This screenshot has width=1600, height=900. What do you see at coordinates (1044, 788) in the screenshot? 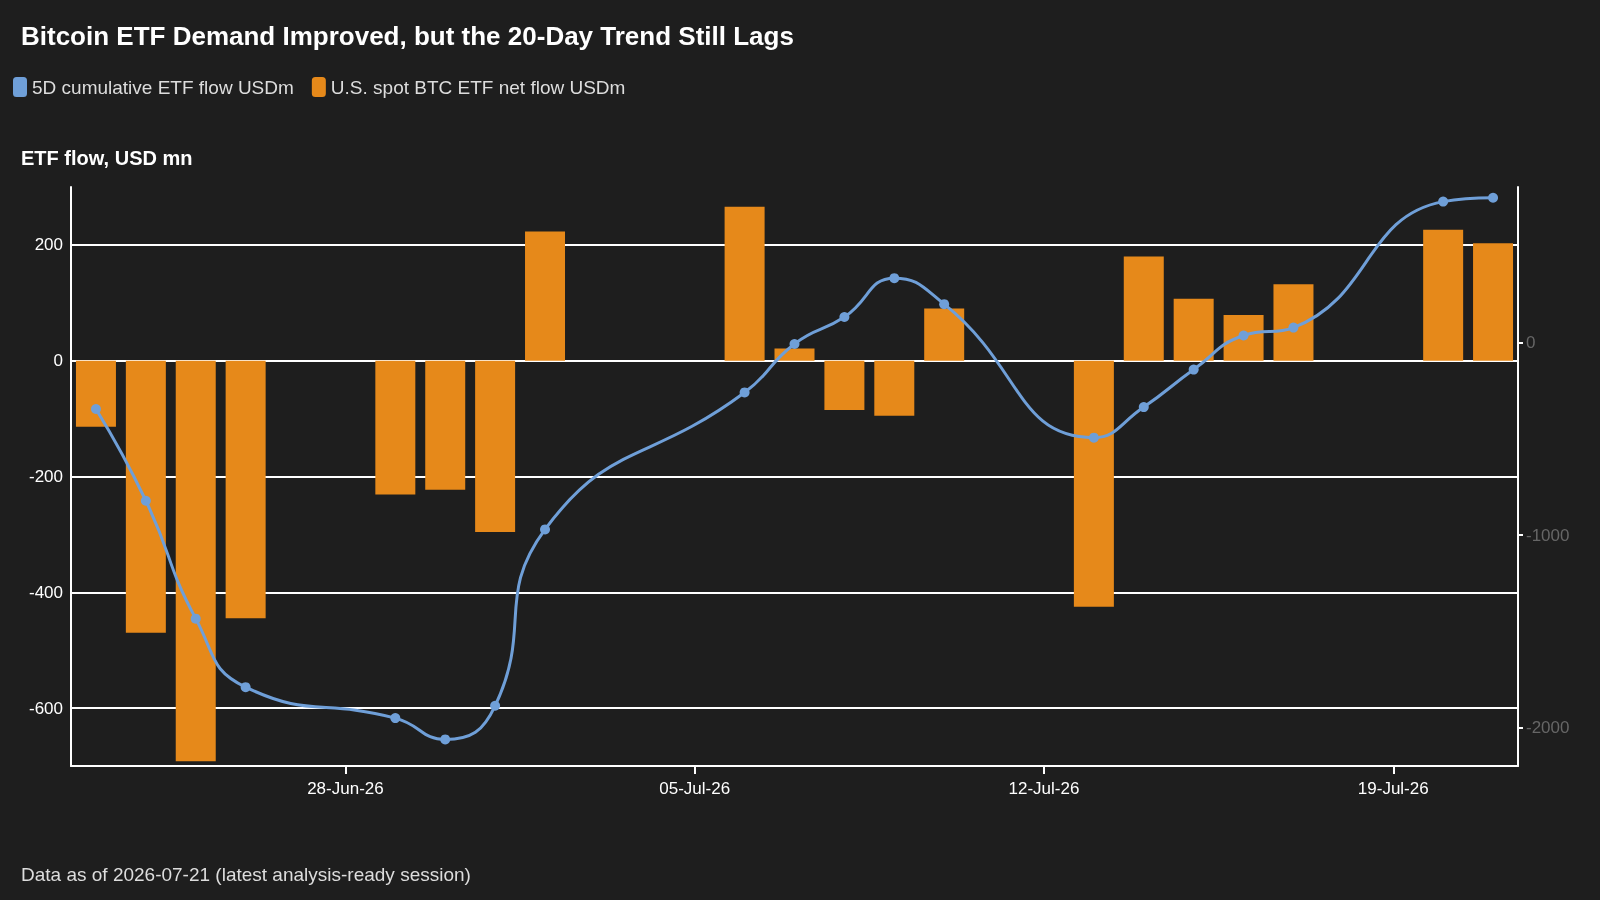
I see `x-tick-label: 12-Jul-26` at bounding box center [1044, 788].